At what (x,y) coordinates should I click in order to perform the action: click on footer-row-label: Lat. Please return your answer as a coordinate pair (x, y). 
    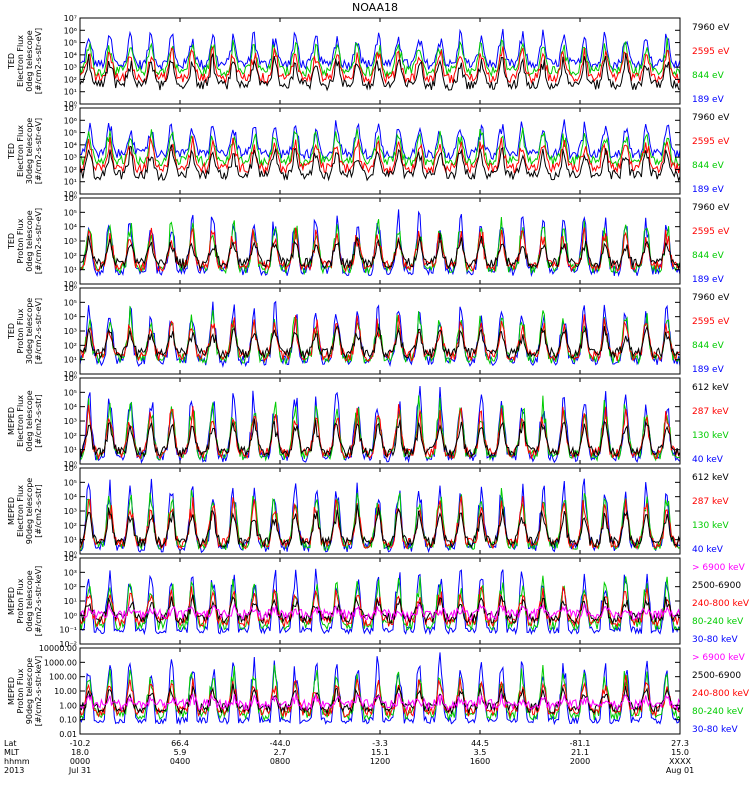
    Looking at the image, I should click on (10, 743).